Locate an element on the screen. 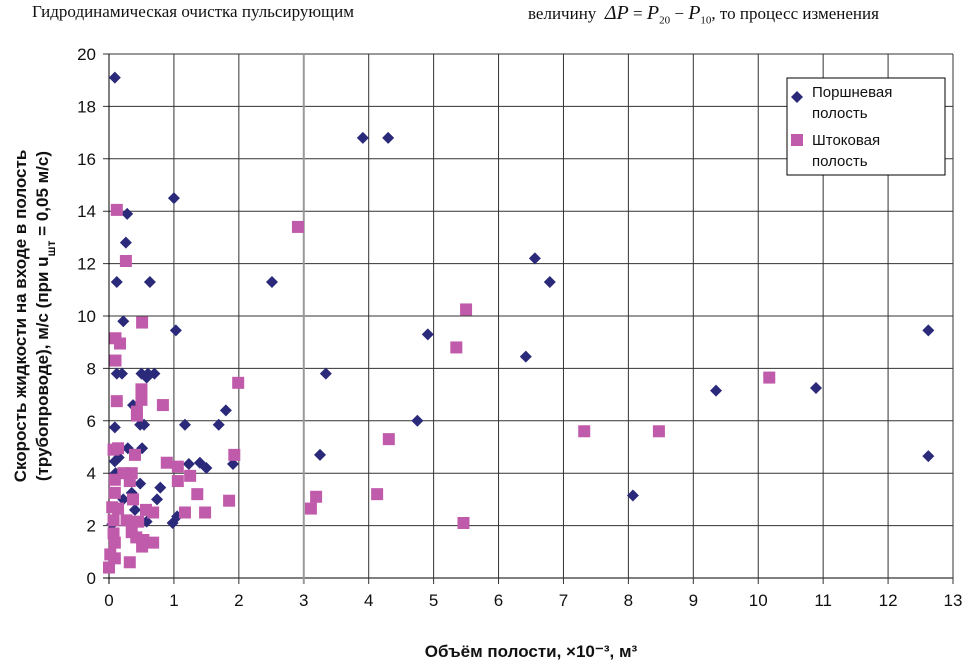 The image size is (975, 668). y-tick-label: 16 is located at coordinates (86, 159).